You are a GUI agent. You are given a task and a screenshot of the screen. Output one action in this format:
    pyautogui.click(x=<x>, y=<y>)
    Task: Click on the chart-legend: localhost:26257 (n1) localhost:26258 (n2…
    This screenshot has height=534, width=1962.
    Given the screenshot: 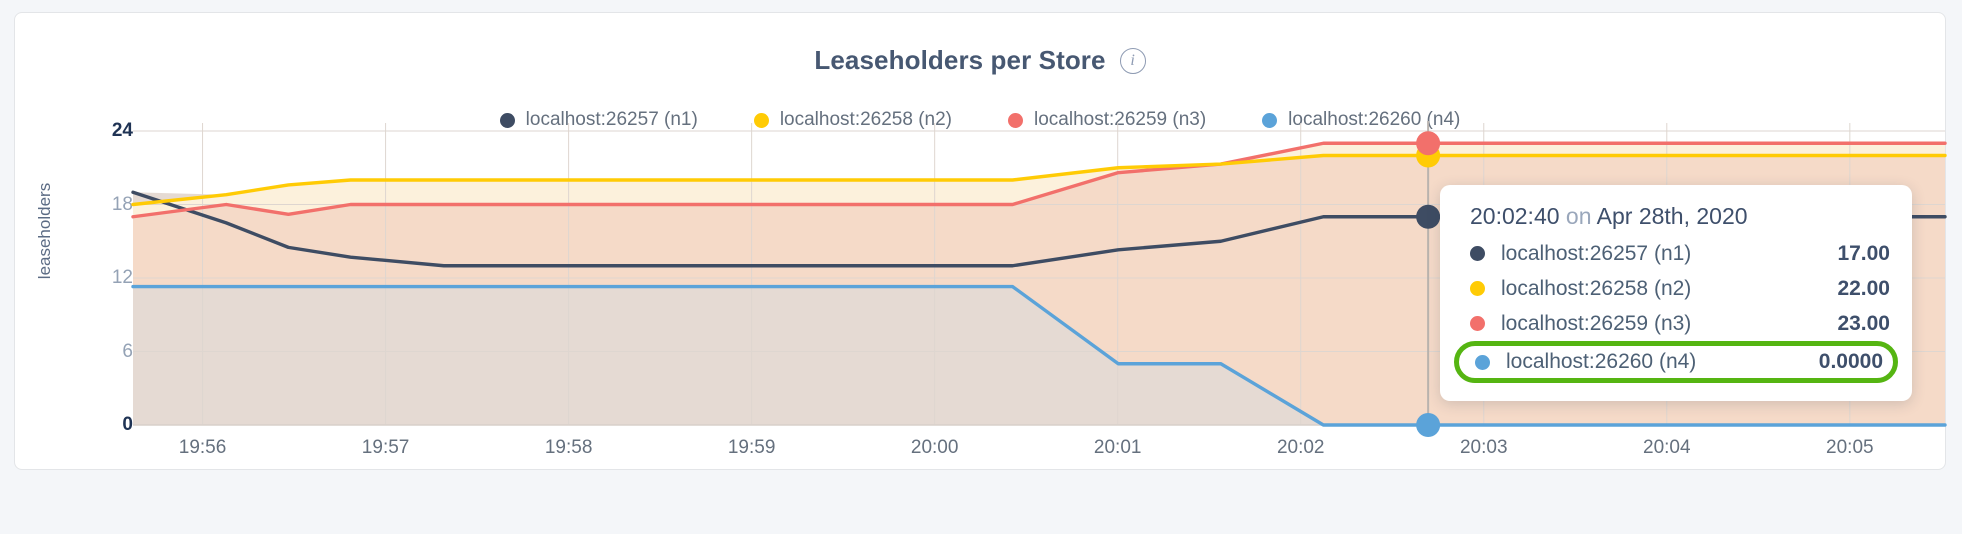 What is the action you would take?
    pyautogui.click(x=980, y=120)
    